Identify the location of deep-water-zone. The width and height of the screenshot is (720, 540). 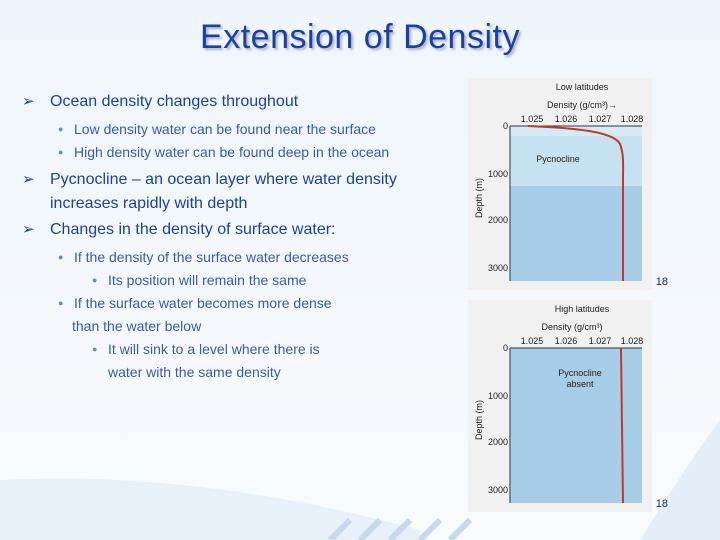
(576, 233).